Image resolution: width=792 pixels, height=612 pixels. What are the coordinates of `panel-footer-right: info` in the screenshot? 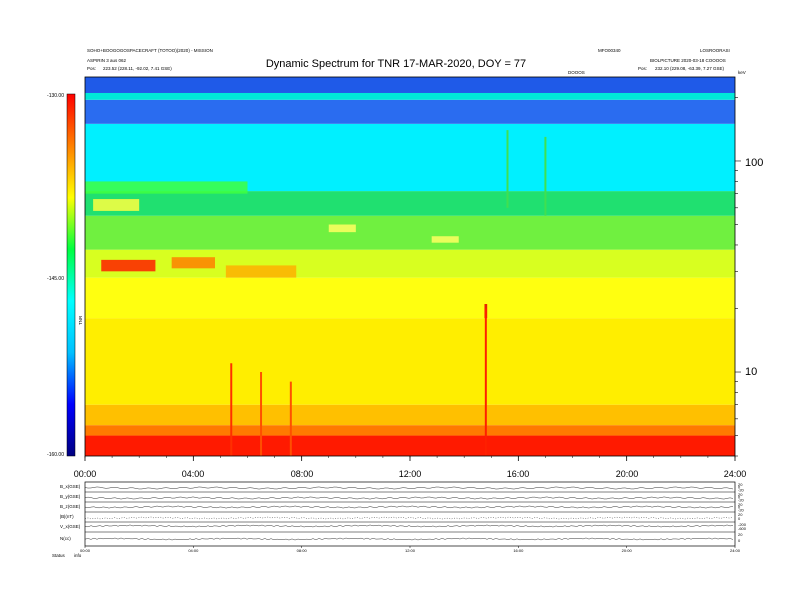 It's located at (78, 555).